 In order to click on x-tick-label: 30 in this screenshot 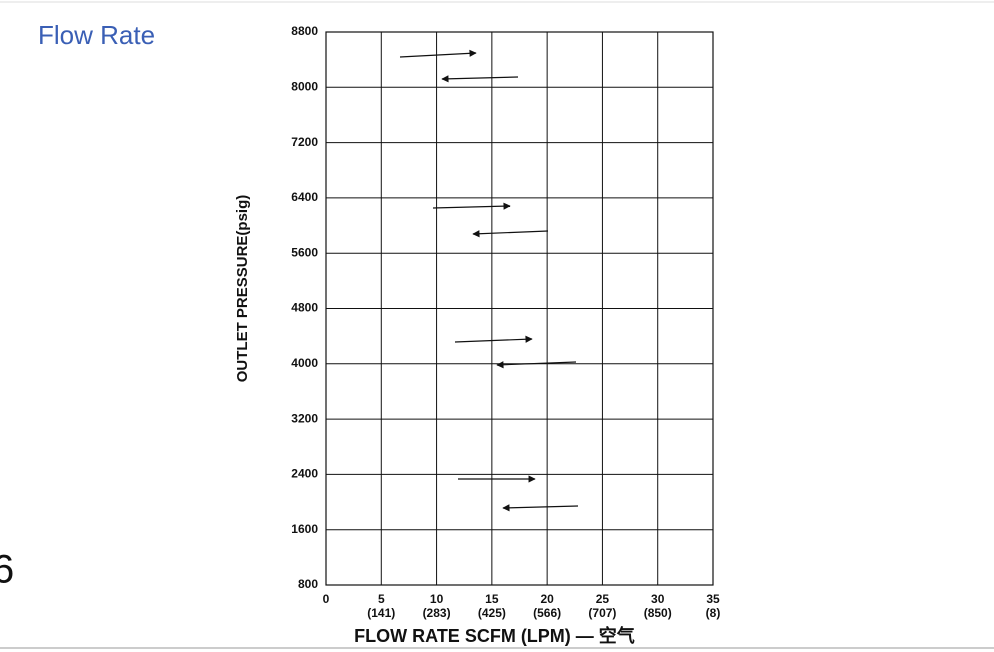, I will do `click(658, 599)`.